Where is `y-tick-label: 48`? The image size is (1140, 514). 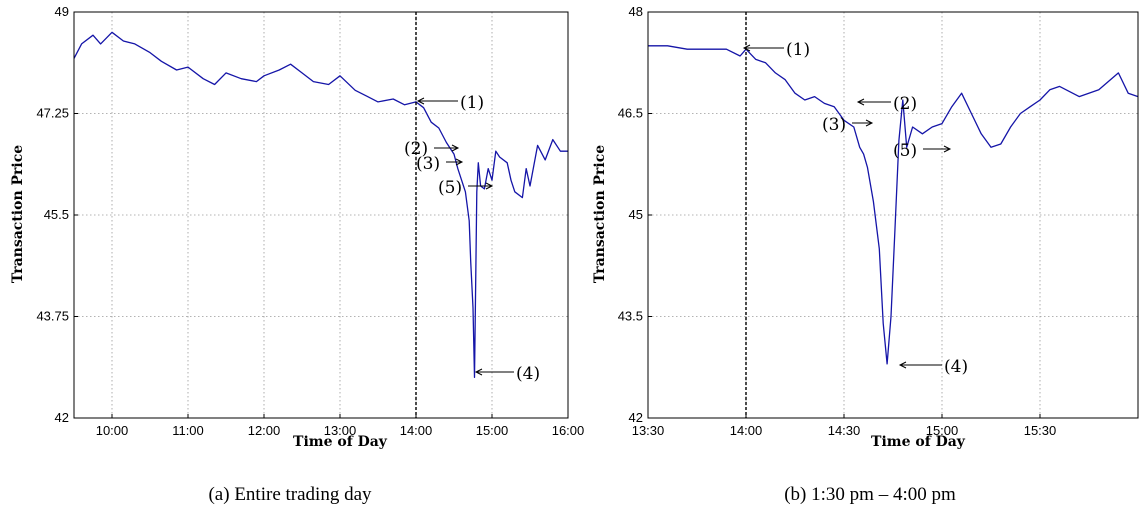 y-tick-label: 48 is located at coordinates (636, 11).